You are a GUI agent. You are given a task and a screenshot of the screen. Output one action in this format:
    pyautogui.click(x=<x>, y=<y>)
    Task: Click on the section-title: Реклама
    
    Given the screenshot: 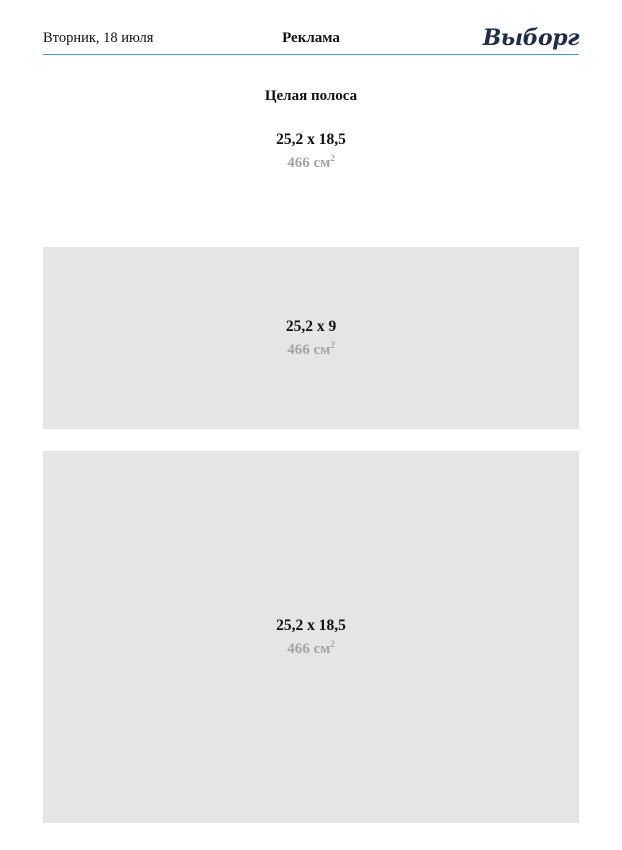 What is the action you would take?
    pyautogui.click(x=311, y=38)
    